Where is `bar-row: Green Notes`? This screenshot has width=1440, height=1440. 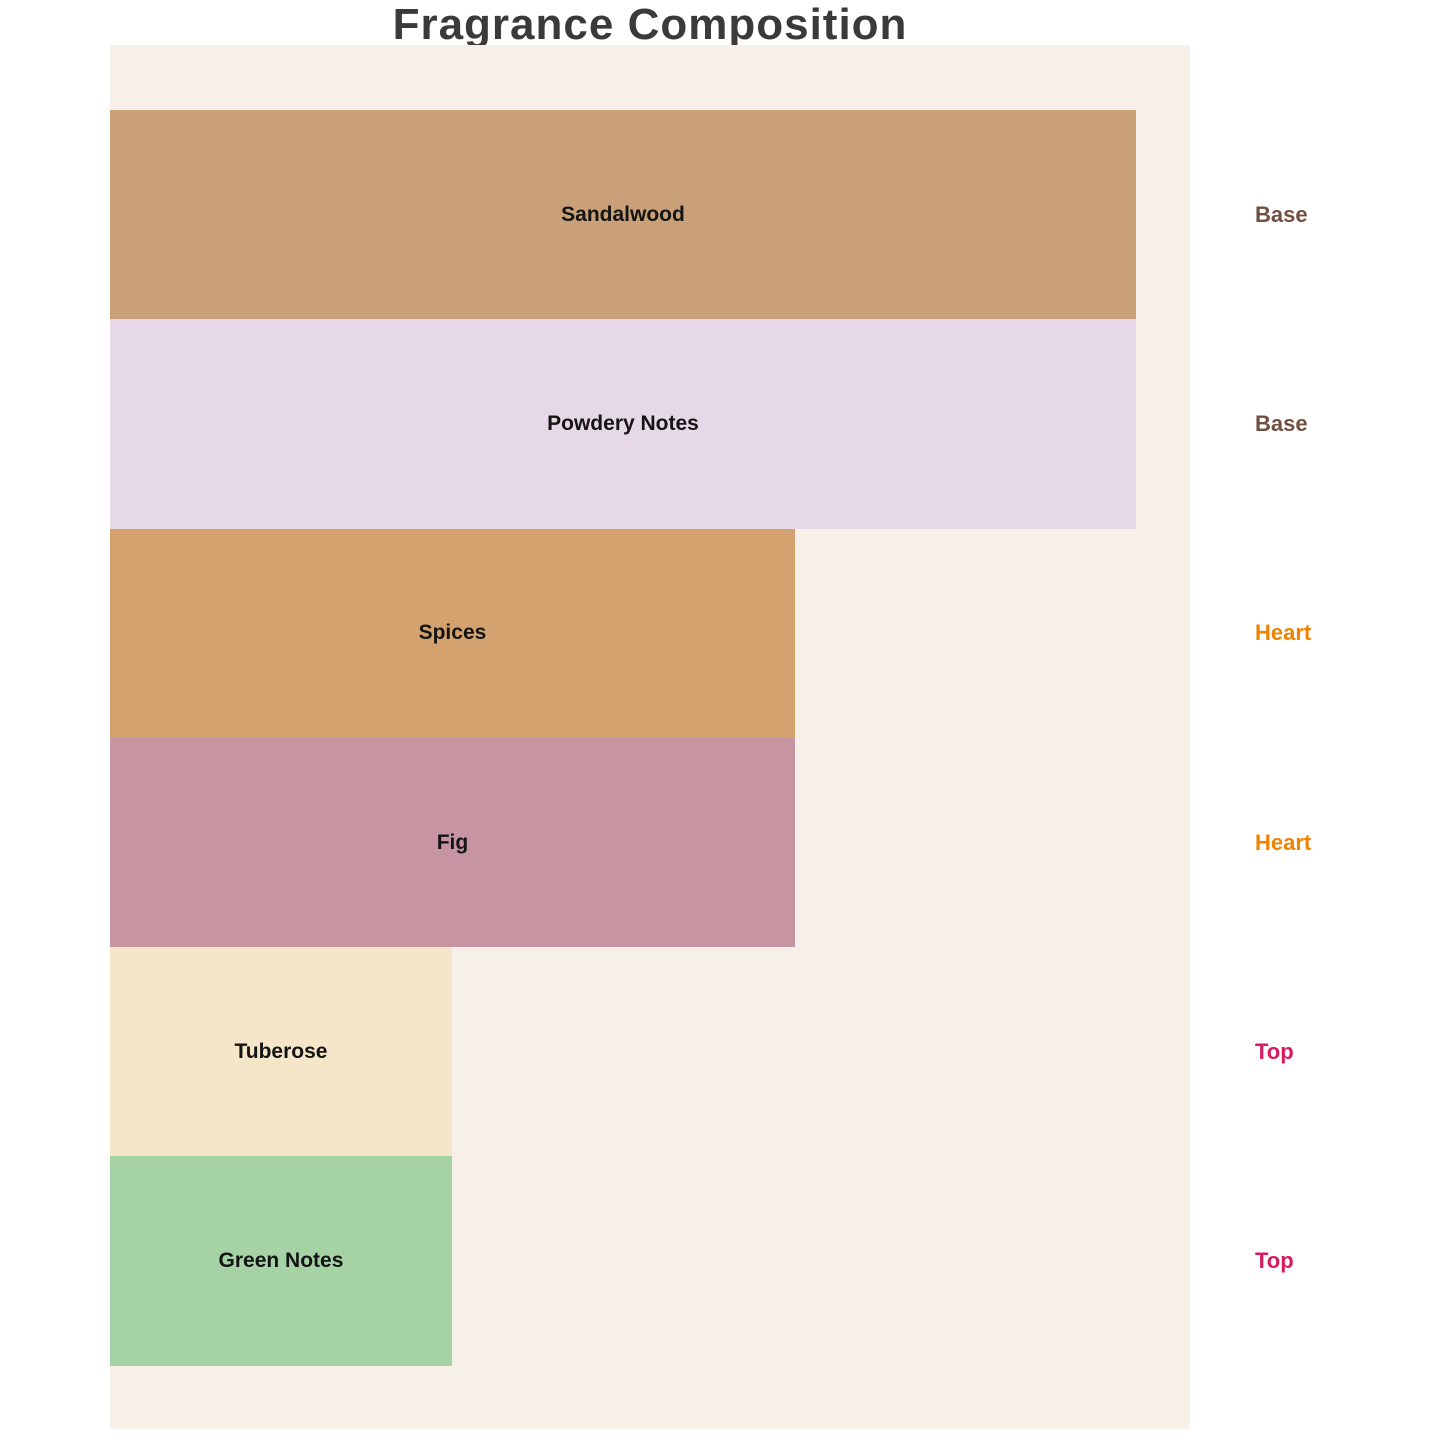
bar-row: Green Notes is located at coordinates (650, 1261).